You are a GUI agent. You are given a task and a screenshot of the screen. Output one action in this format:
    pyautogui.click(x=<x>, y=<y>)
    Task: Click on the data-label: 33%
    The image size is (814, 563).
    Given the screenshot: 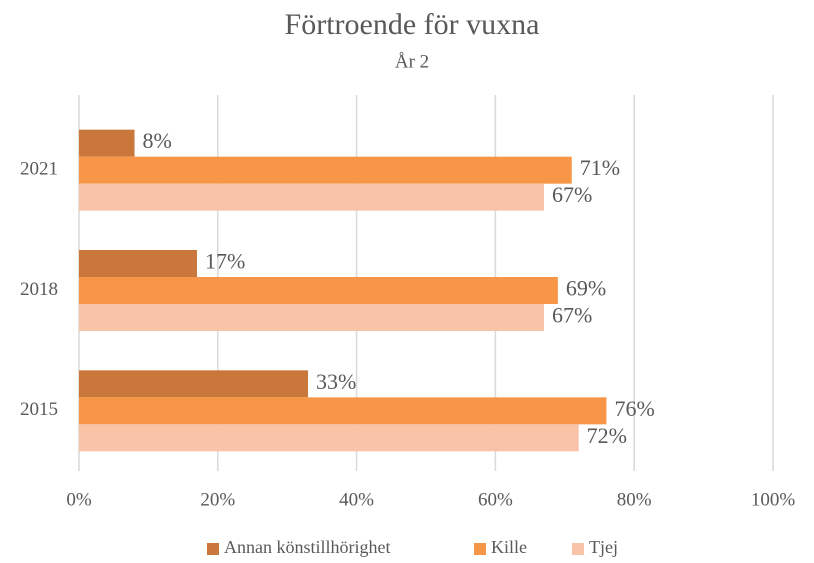 What is the action you would take?
    pyautogui.click(x=336, y=381)
    